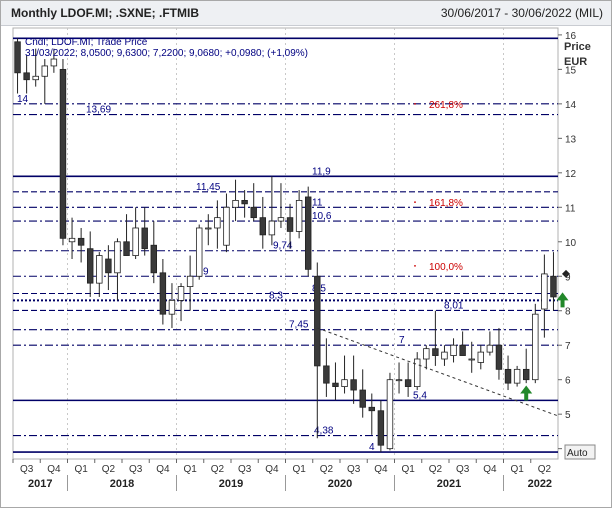  I want to click on price-axis-label: Price, so click(577, 47).